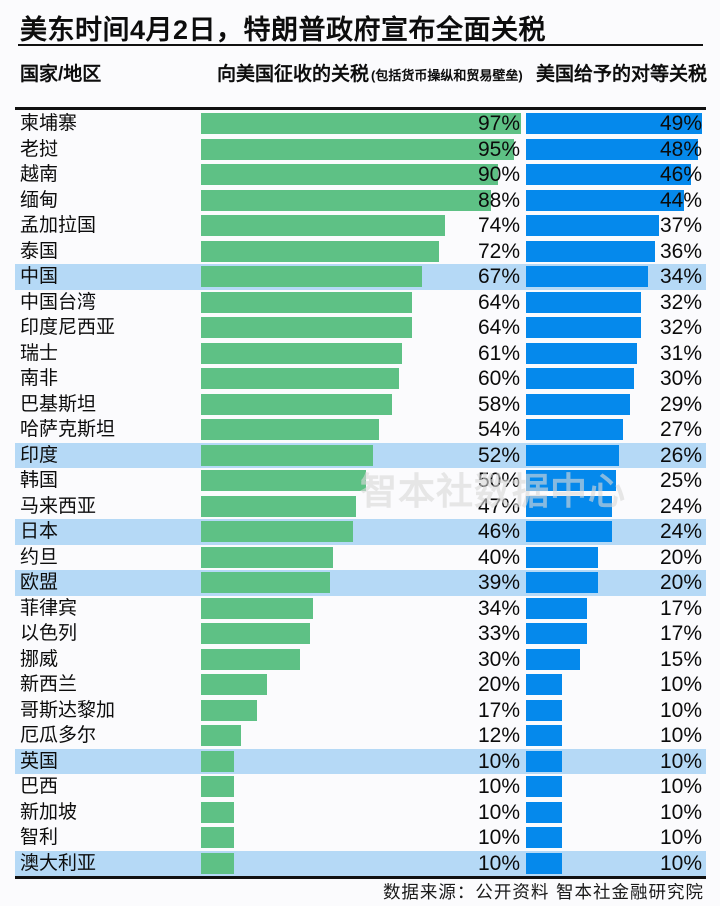 Image resolution: width=720 pixels, height=906 pixels. What do you see at coordinates (360, 277) in the screenshot?
I see `table-row: 中国 67% 34%` at bounding box center [360, 277].